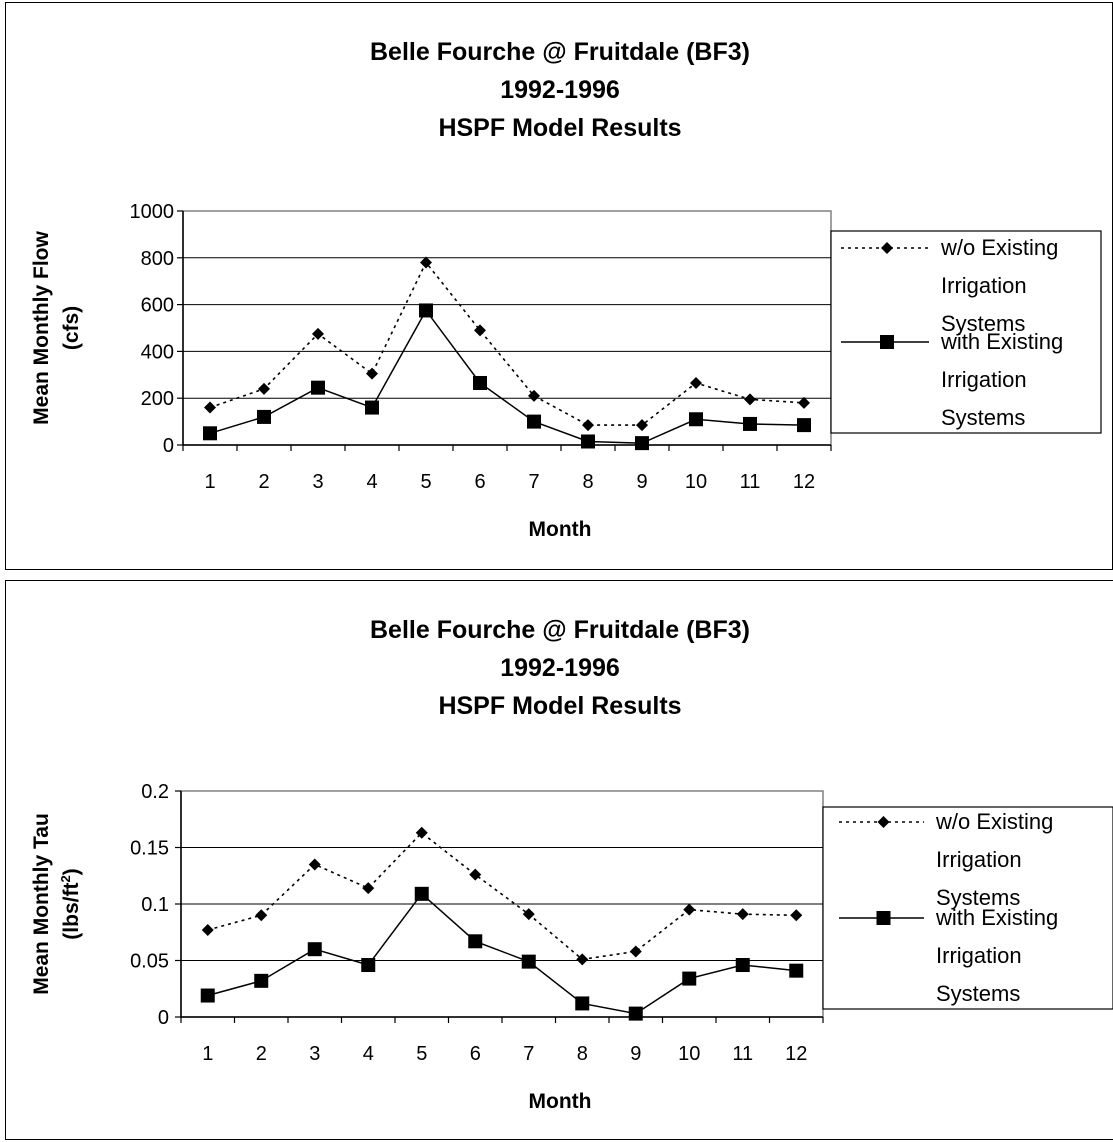  Describe the element at coordinates (157, 352) in the screenshot. I see `y-tick-label: 400` at that location.